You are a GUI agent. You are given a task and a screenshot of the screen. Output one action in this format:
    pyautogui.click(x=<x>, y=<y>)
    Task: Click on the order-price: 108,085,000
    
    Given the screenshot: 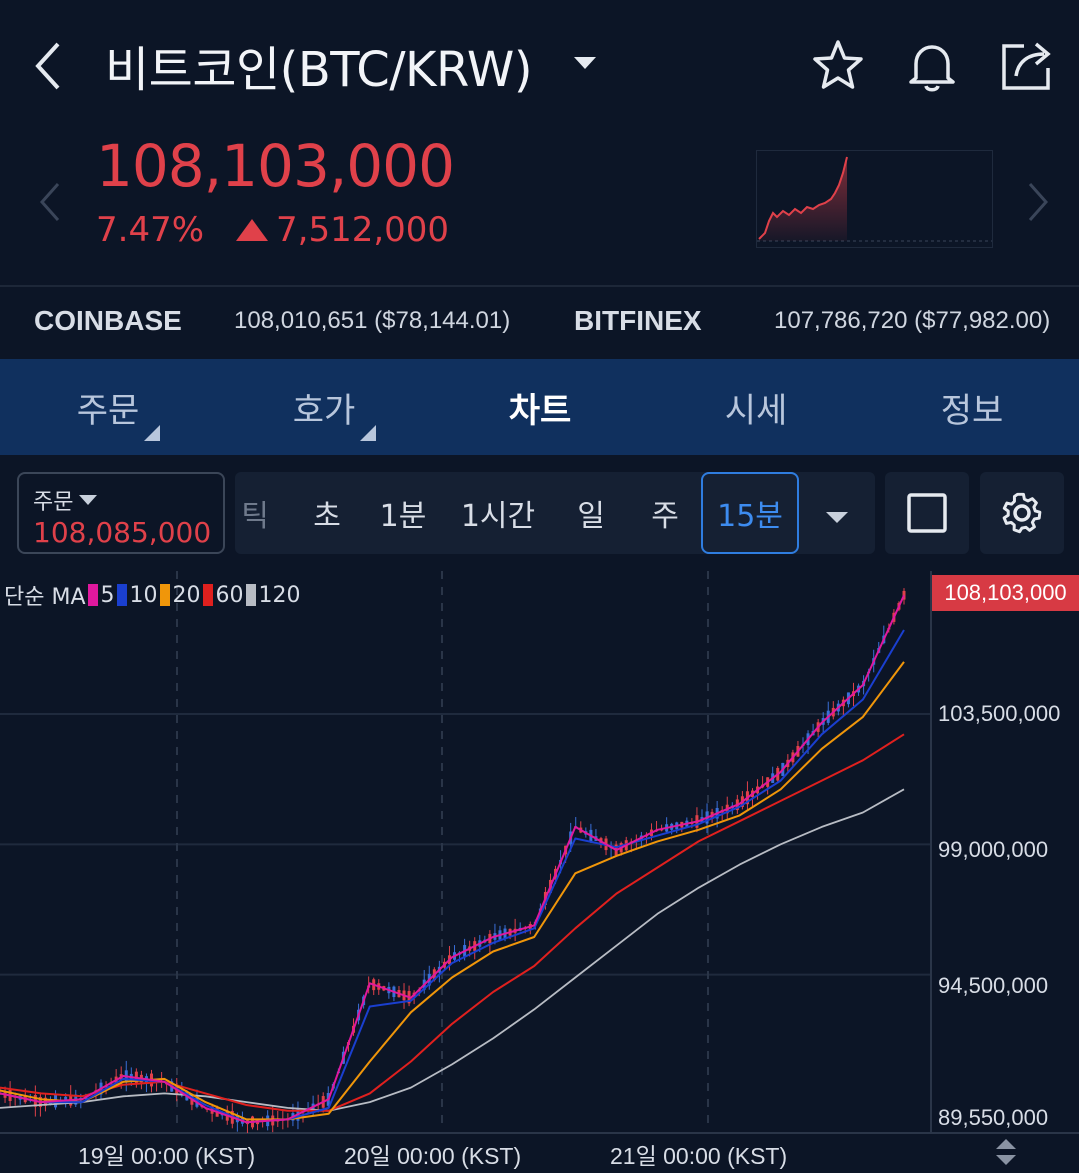 What is the action you would take?
    pyautogui.click(x=122, y=532)
    